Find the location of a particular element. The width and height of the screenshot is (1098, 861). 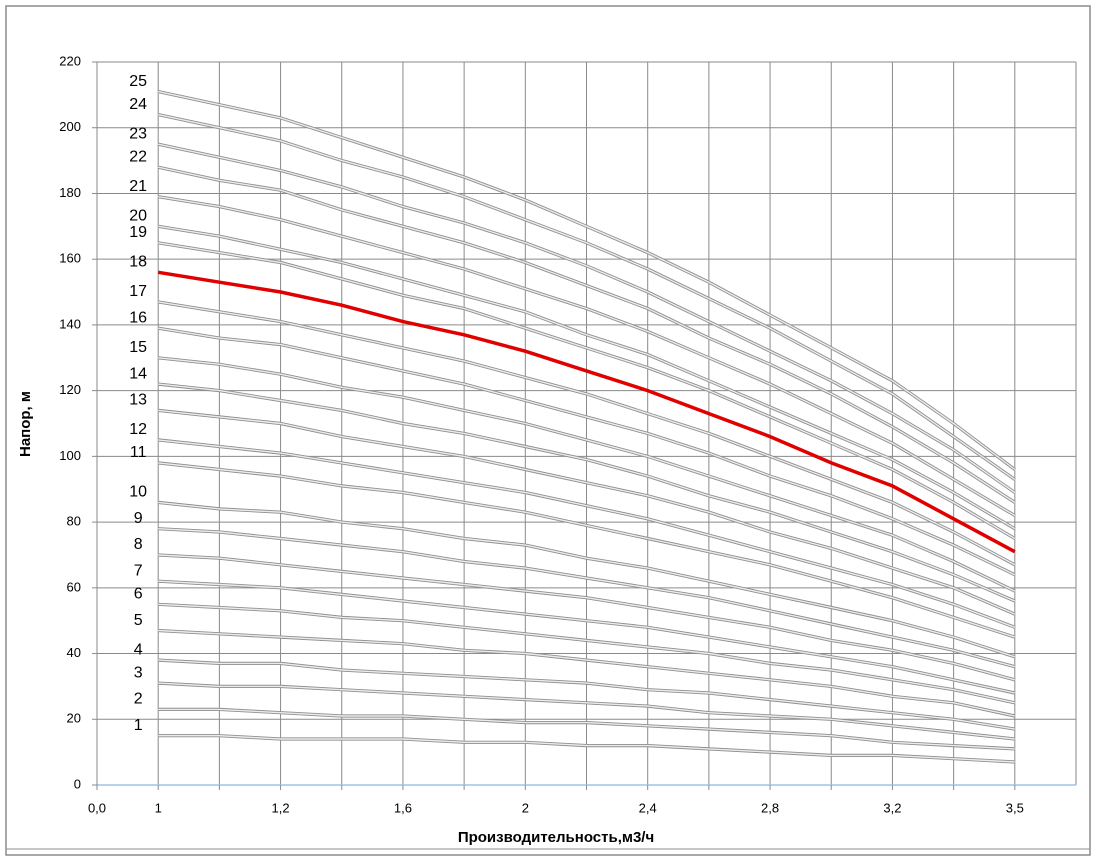

series-label: 7 is located at coordinates (138, 570).